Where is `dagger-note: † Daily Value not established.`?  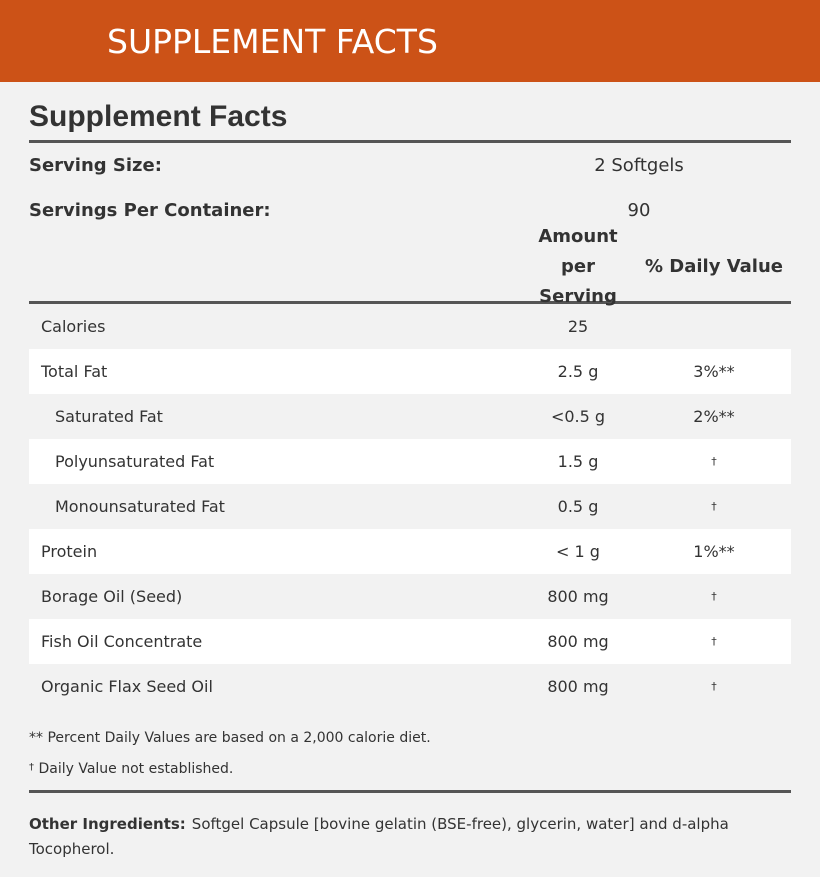 dagger-note: † Daily Value not established. is located at coordinates (410, 768).